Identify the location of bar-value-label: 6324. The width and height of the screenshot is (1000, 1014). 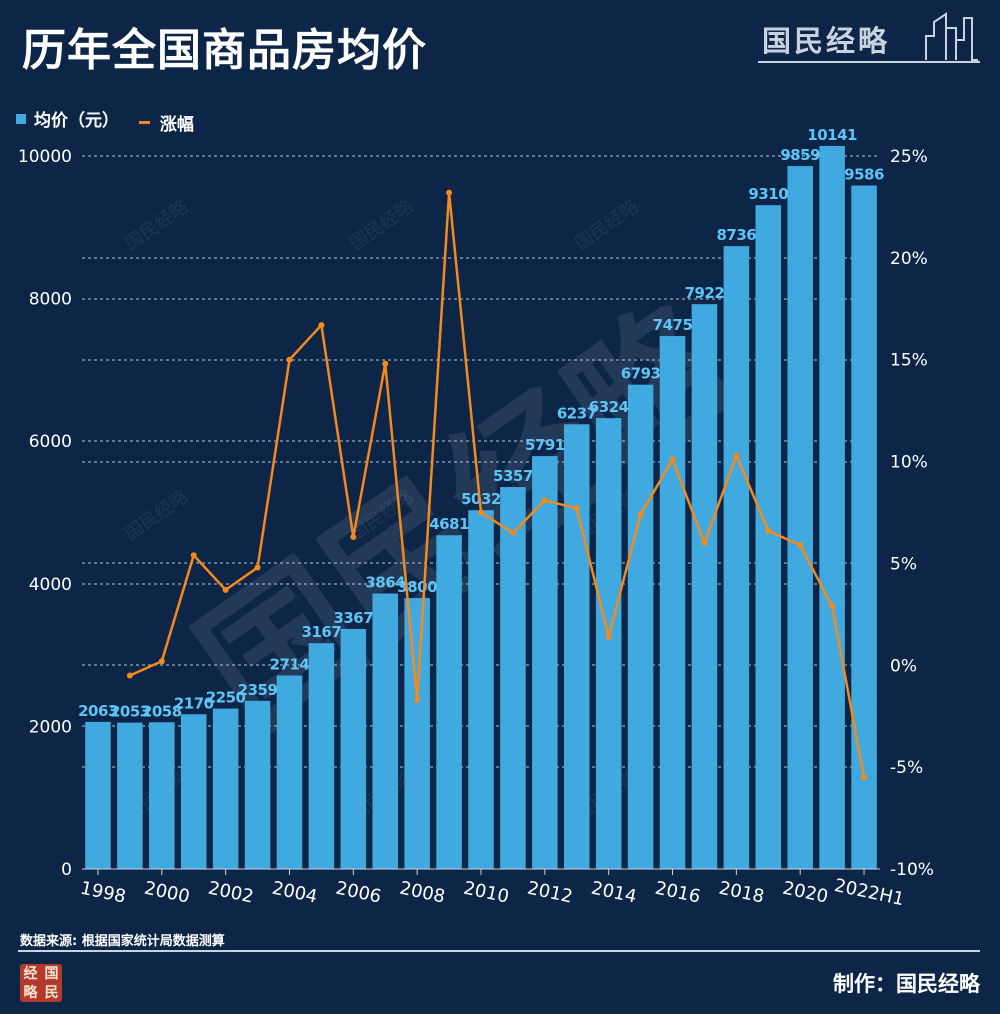
(609, 407).